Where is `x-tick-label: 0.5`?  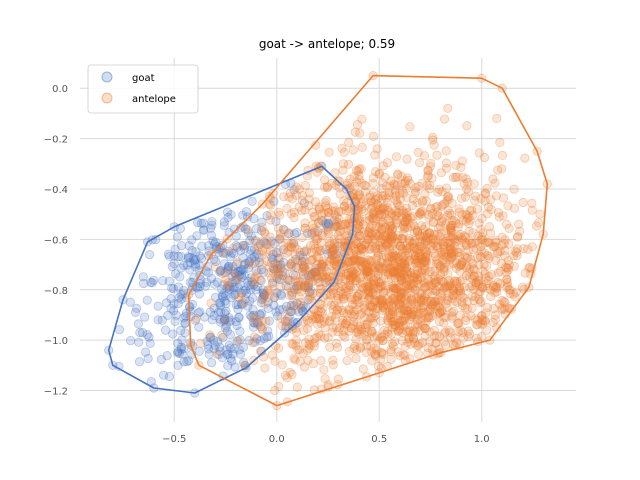
x-tick-label: 0.5 is located at coordinates (379, 439).